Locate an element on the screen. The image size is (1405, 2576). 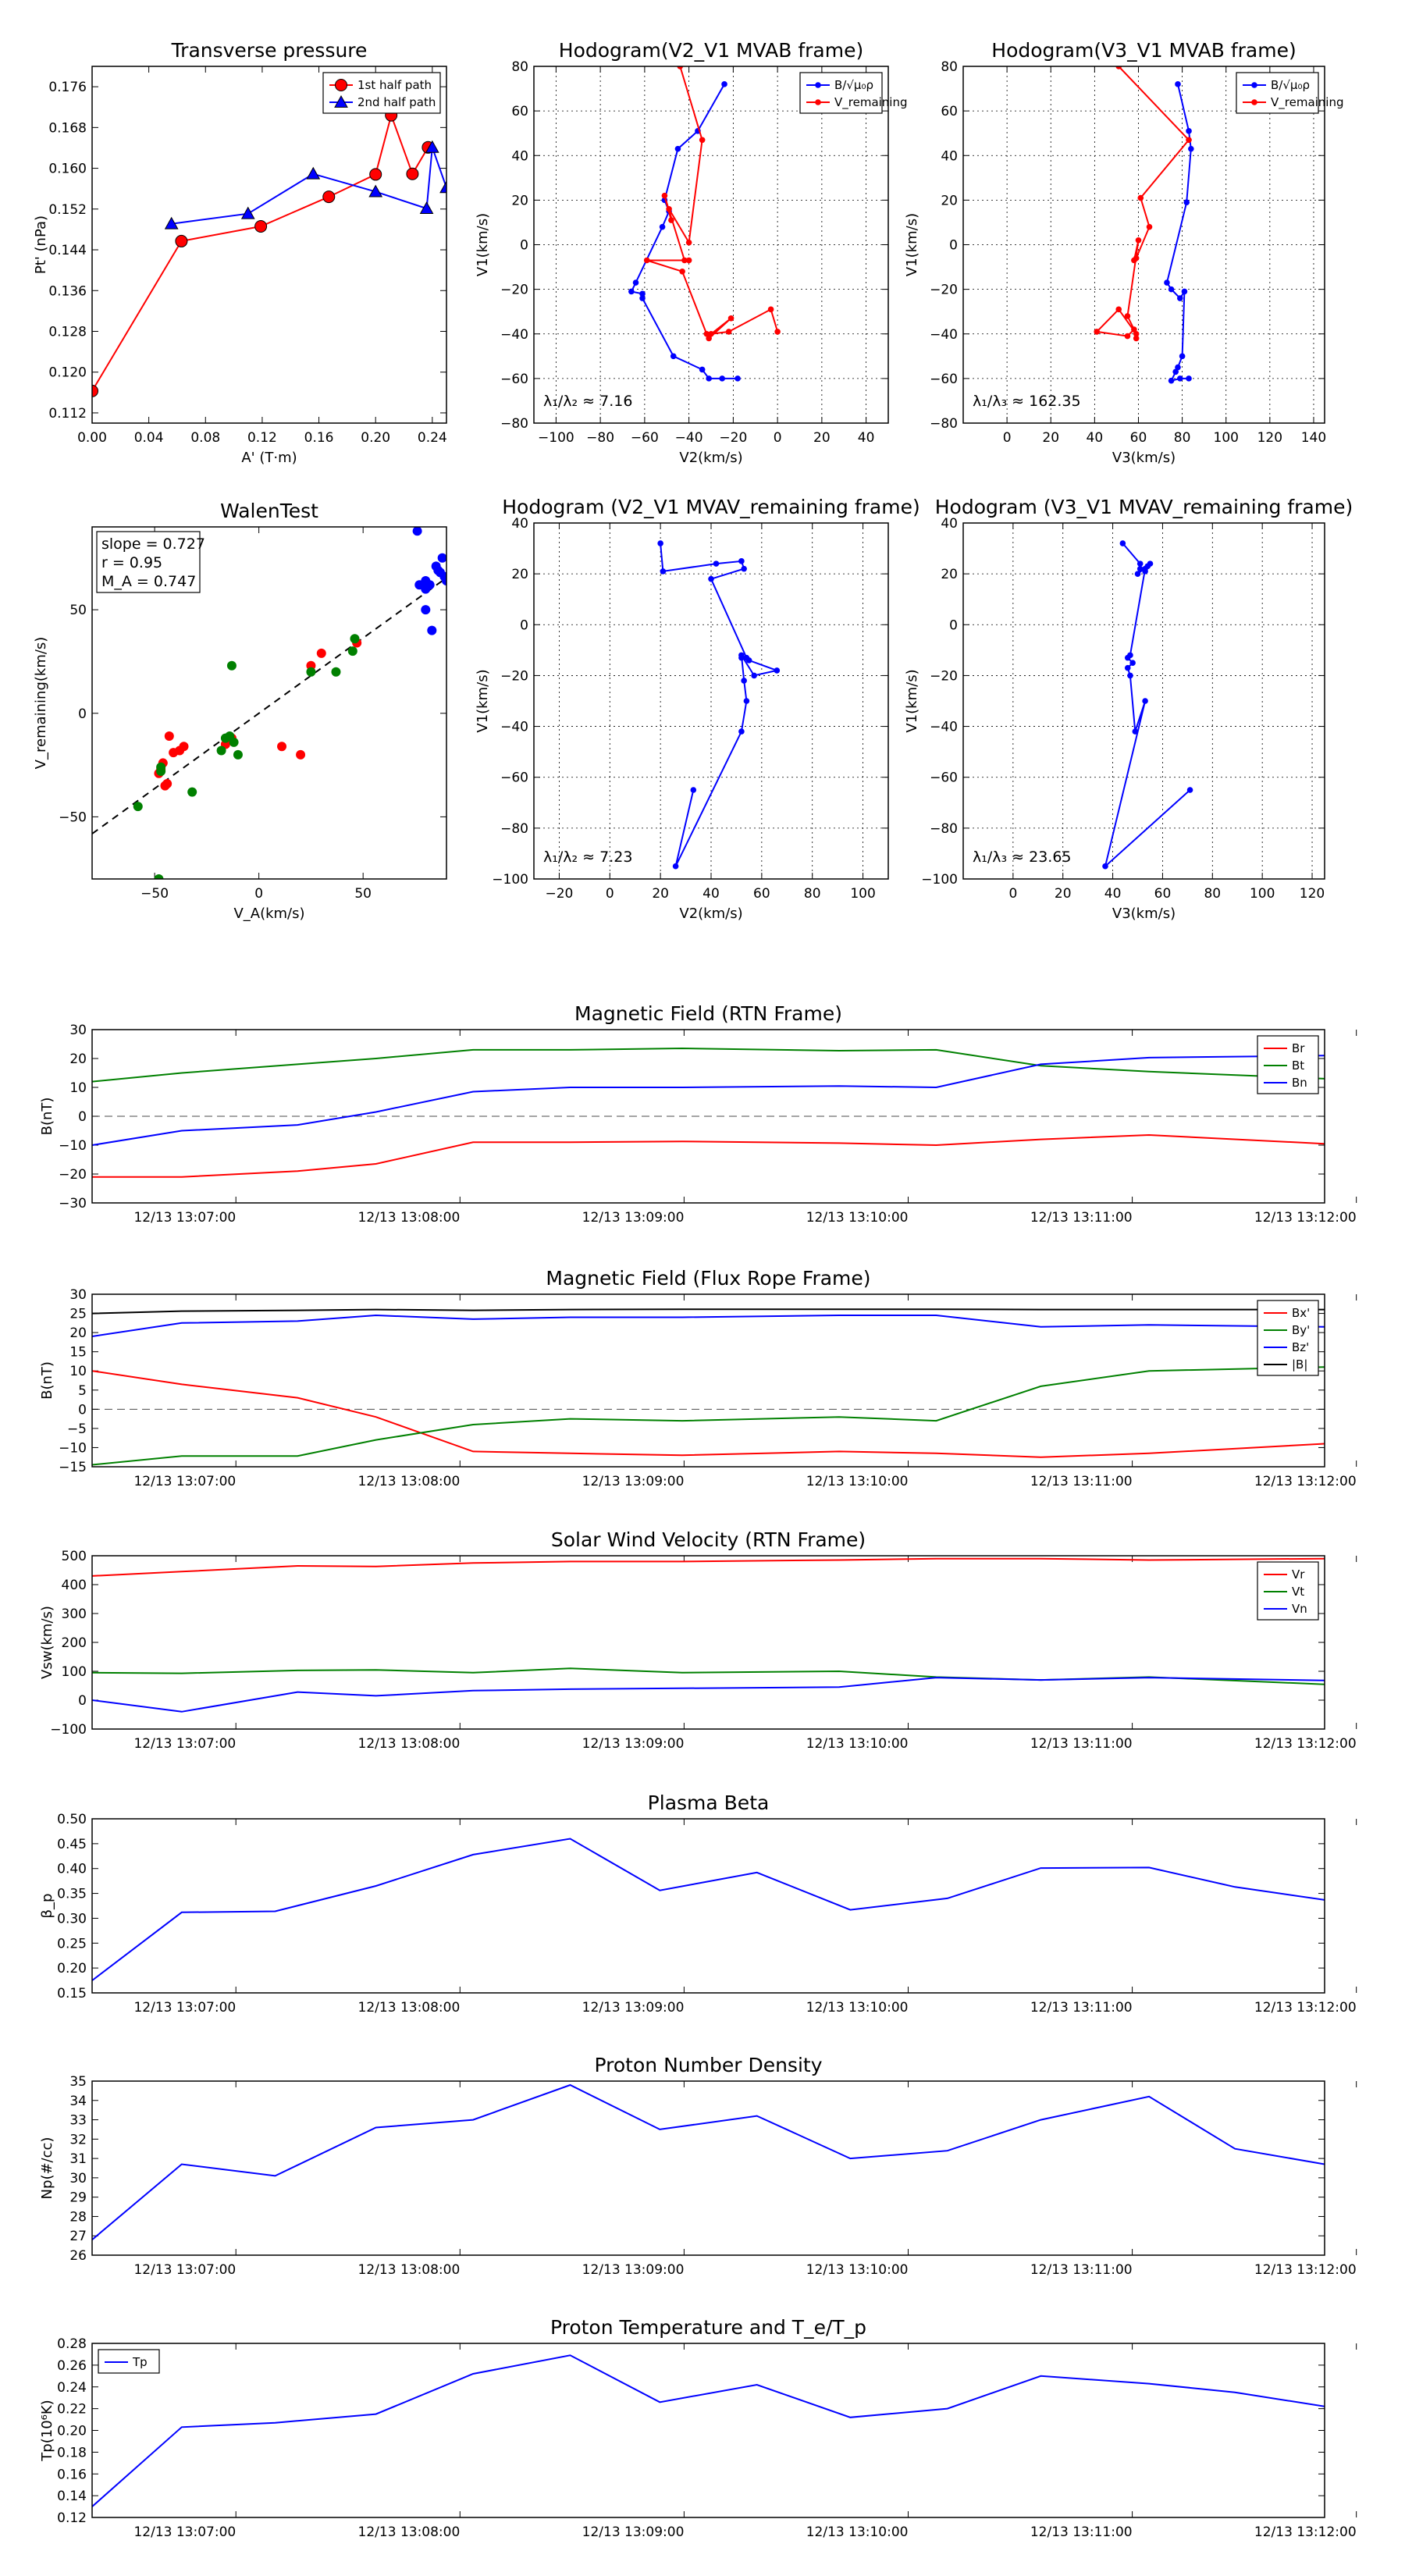
series-vn-line is located at coordinates (709, 1695).